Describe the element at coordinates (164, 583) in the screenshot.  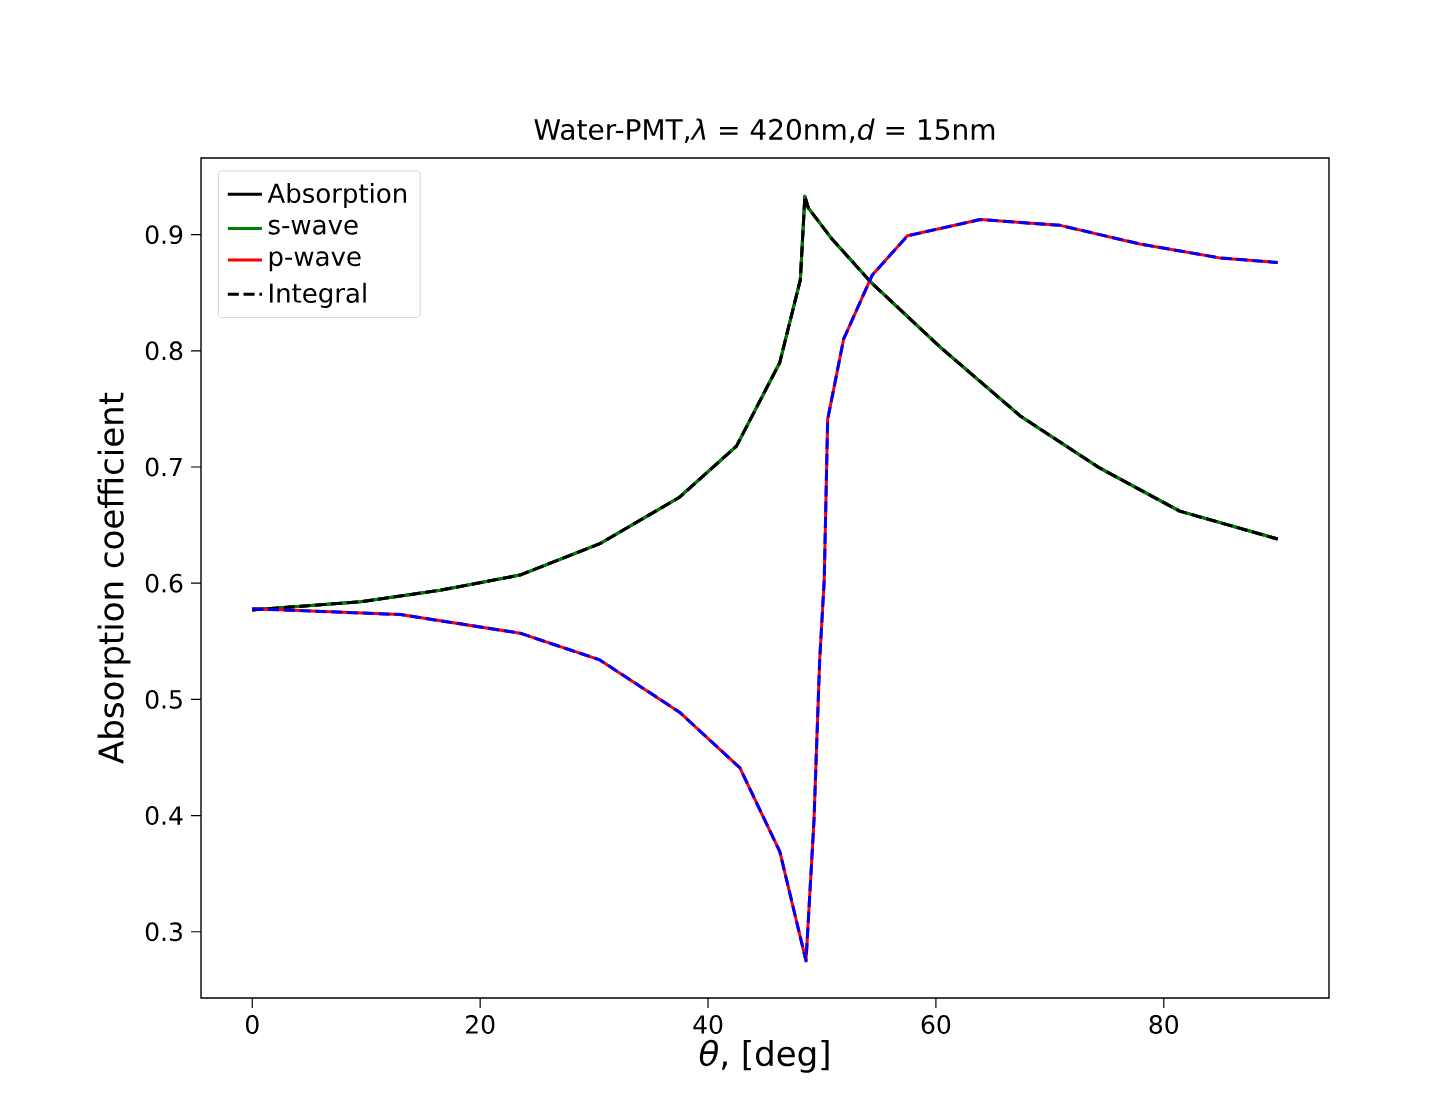
I see `y-tick-label: 0.6` at that location.